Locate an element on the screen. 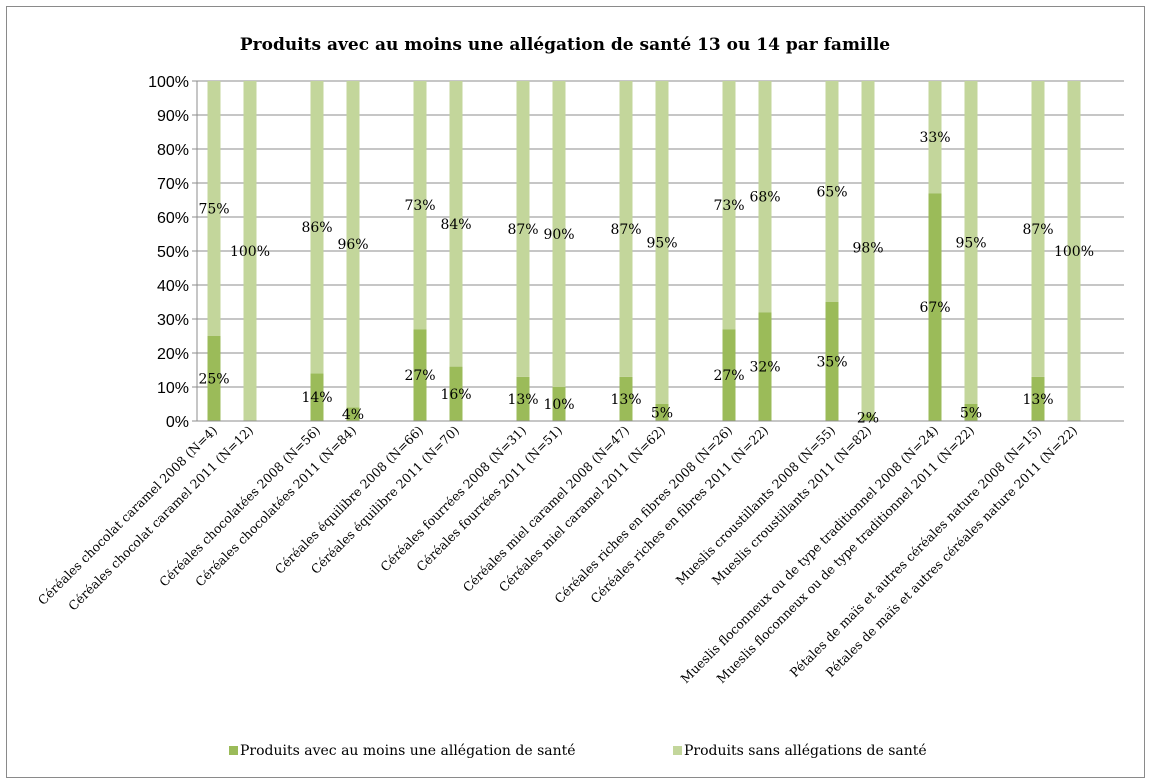 This screenshot has height=784, width=1151. data-label-without-claim: 86% is located at coordinates (316, 228).